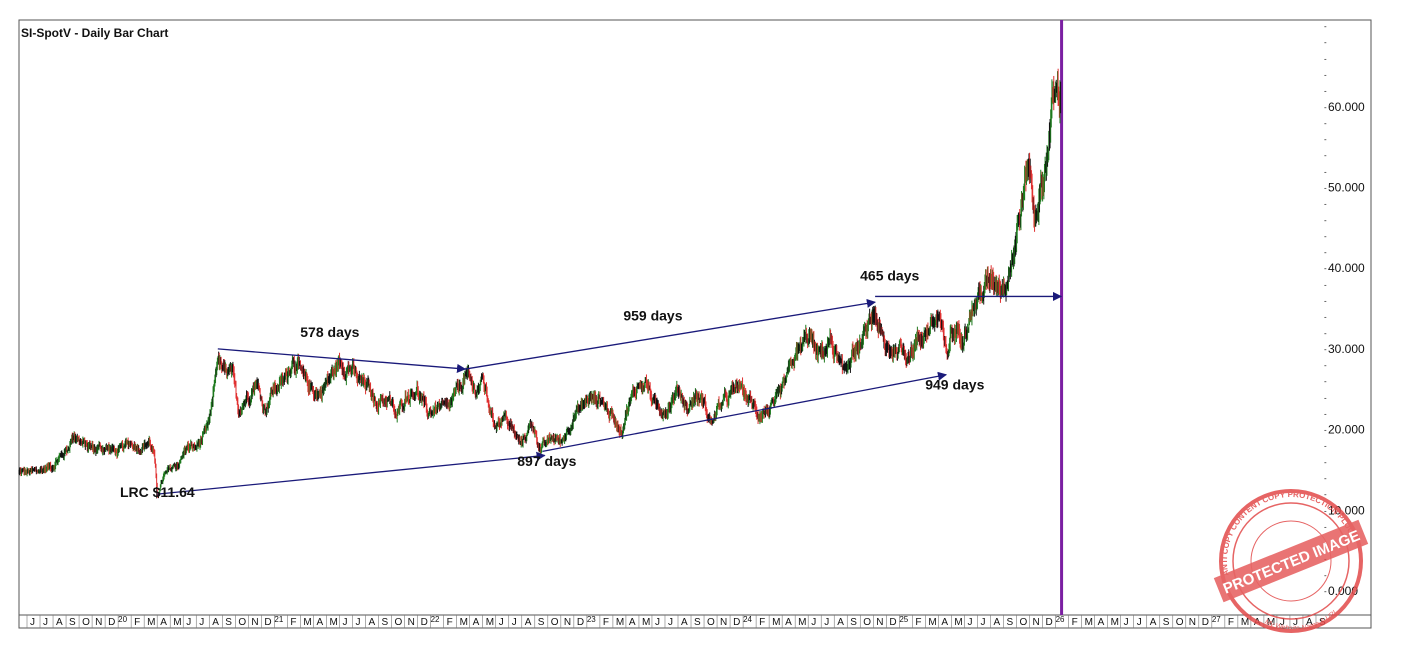 The width and height of the screenshot is (1402, 648). Describe the element at coordinates (94, 33) in the screenshot. I see `chart-title: SI-SpotV - Daily Bar Chart` at that location.